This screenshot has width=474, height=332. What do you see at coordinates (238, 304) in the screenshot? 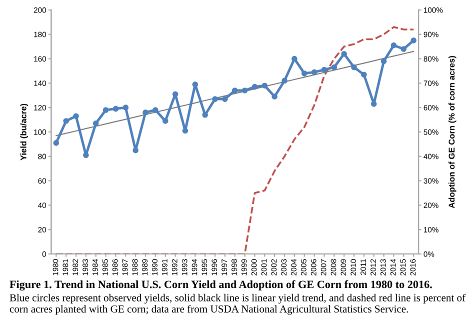
I see `text: Blue circles represent observed yields, solid black line is linear yield trend, and dashed red line is percent of corn acres planted with GE corn; data are from USDA National Agricultural Statistics Service.` at bounding box center [238, 304].